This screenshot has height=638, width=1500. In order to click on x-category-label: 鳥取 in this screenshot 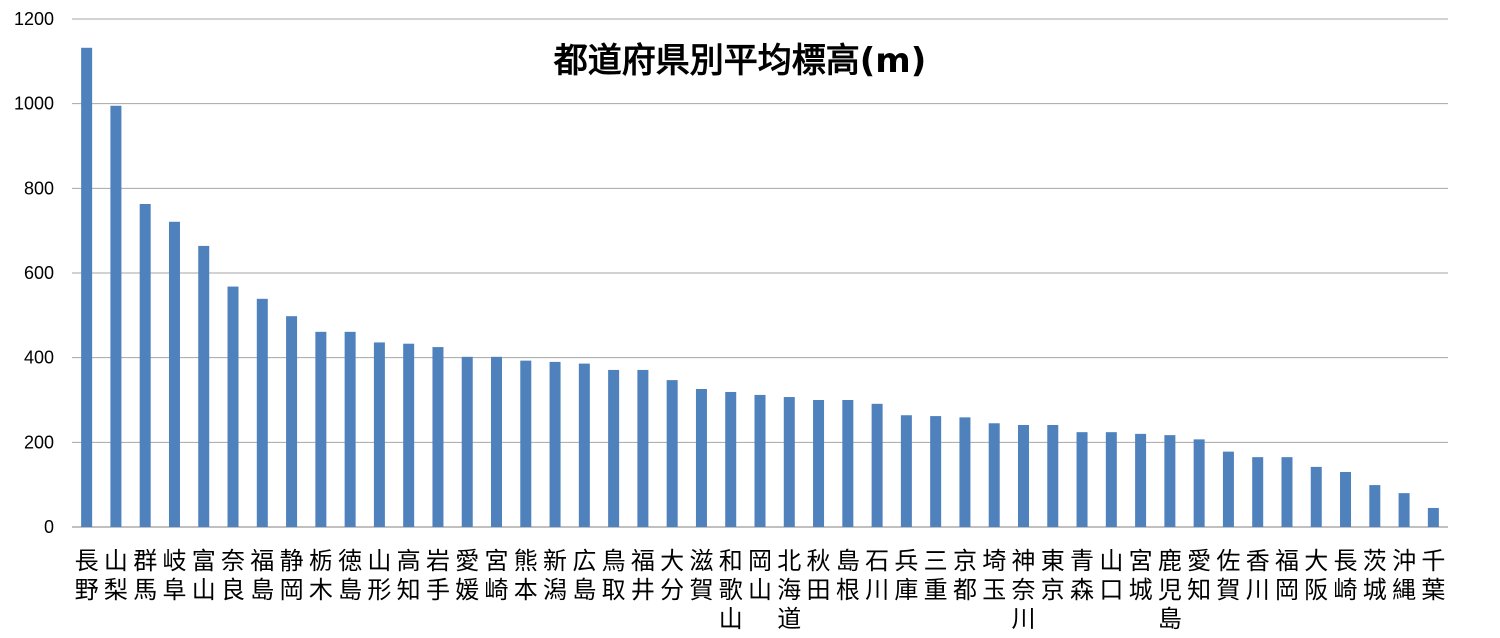, I will do `click(614, 575)`.